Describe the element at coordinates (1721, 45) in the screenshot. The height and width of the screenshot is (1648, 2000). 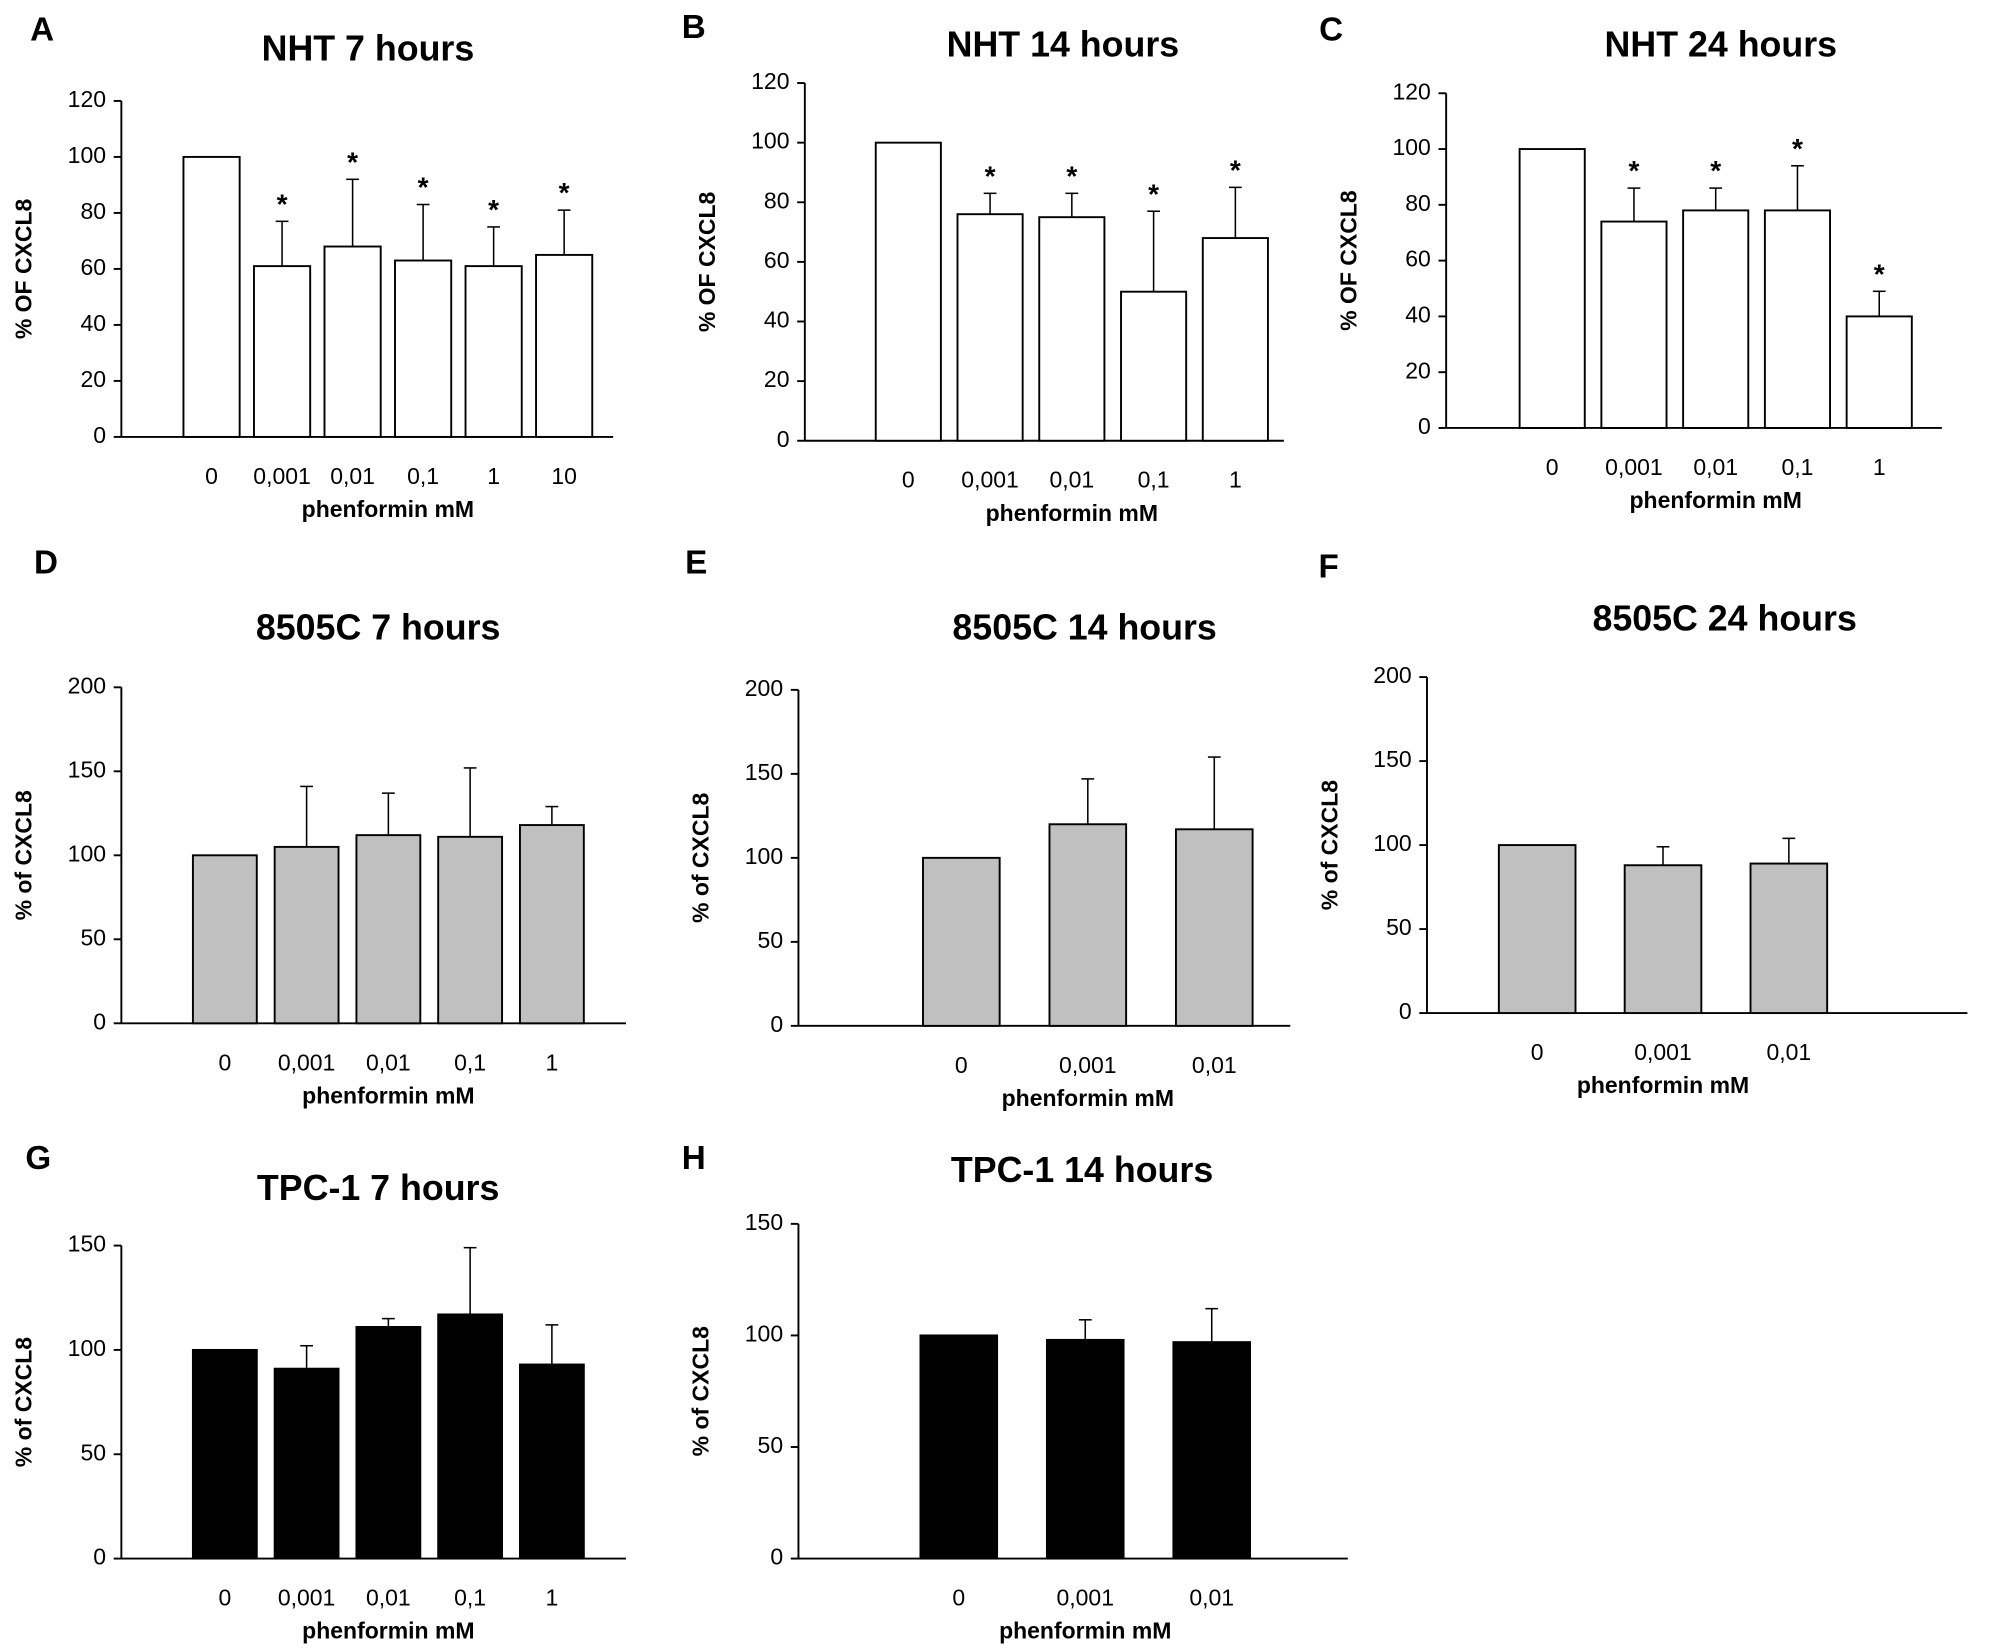
I see `chart-title: NHT 24 hours` at that location.